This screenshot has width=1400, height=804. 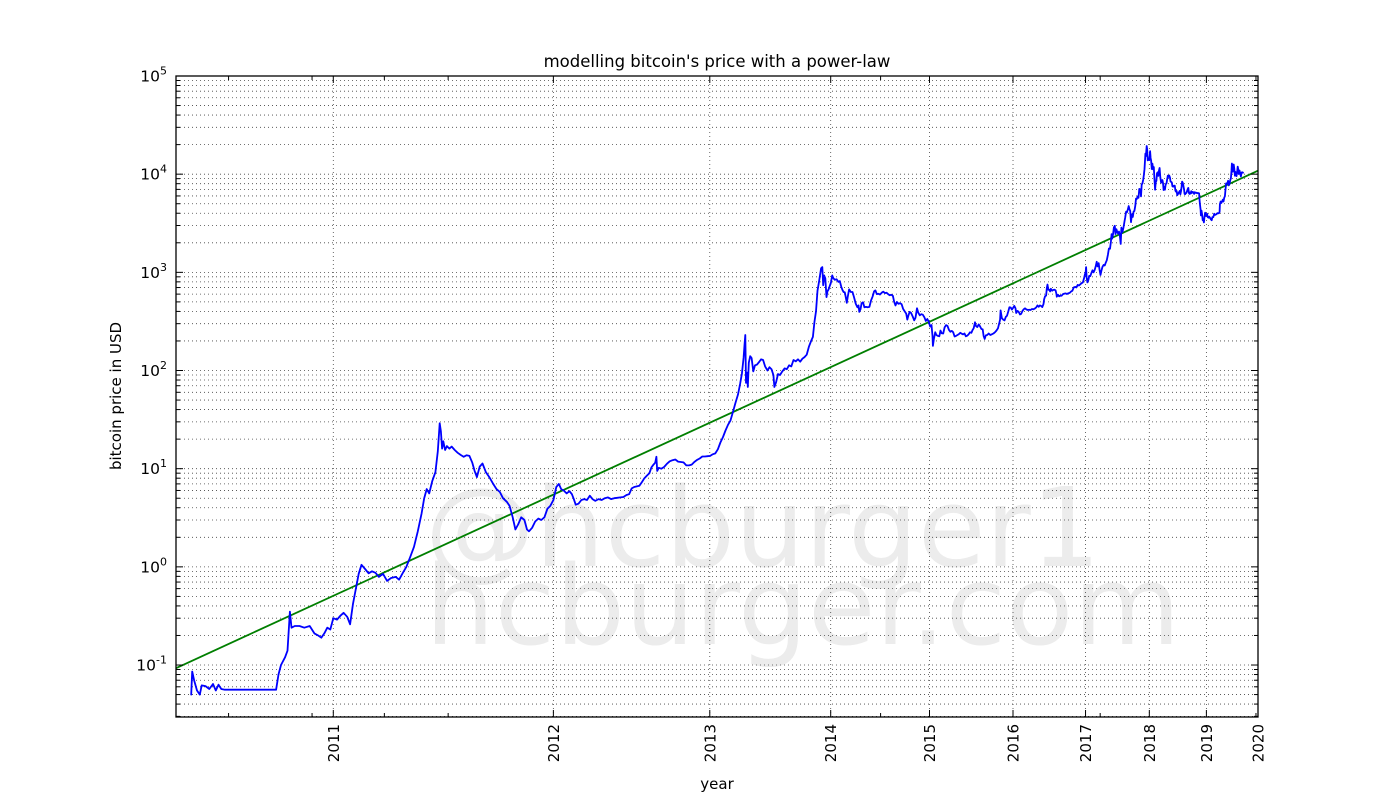 What do you see at coordinates (334, 743) in the screenshot?
I see `x-tick-label: 2011` at bounding box center [334, 743].